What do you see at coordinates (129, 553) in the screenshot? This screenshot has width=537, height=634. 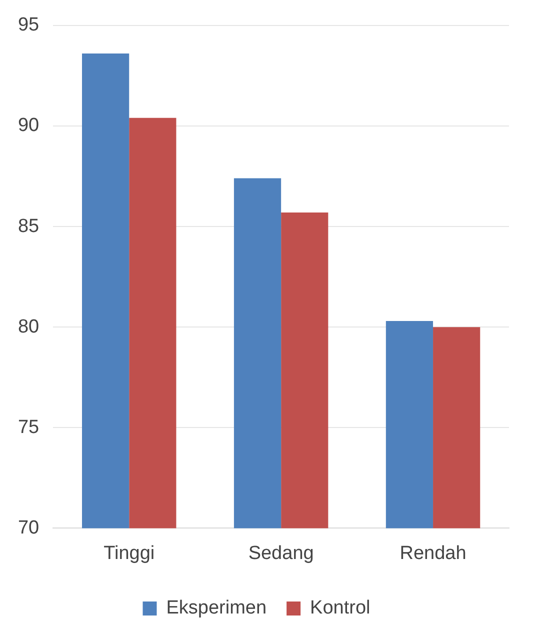 I see `x-tick-label: Tinggi` at bounding box center [129, 553].